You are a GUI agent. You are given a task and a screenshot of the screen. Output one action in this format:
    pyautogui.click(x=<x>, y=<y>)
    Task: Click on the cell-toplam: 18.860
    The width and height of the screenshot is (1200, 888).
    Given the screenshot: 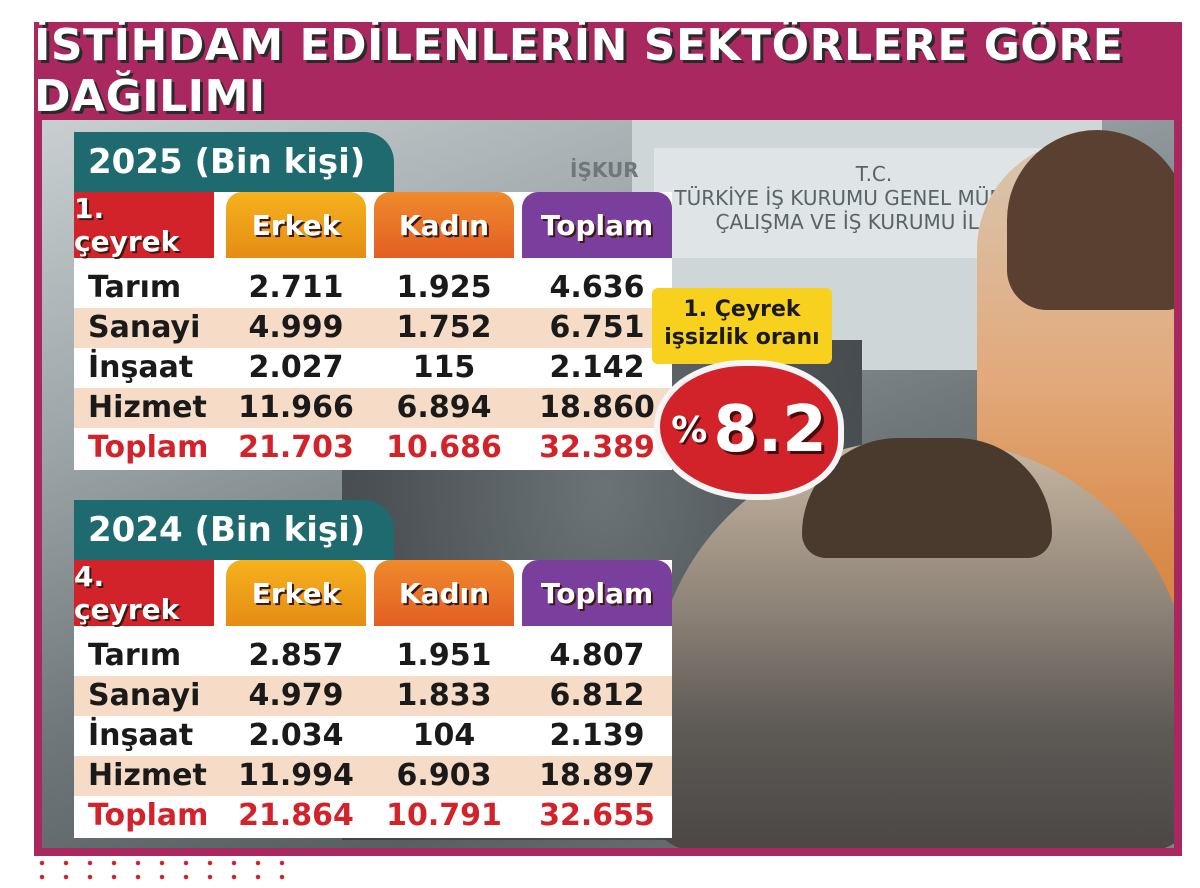 What is the action you would take?
    pyautogui.click(x=597, y=407)
    